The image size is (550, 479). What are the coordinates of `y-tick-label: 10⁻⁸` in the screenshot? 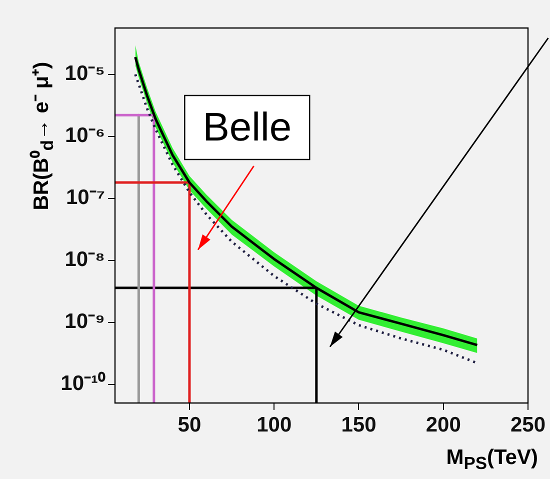 It's located at (84, 260).